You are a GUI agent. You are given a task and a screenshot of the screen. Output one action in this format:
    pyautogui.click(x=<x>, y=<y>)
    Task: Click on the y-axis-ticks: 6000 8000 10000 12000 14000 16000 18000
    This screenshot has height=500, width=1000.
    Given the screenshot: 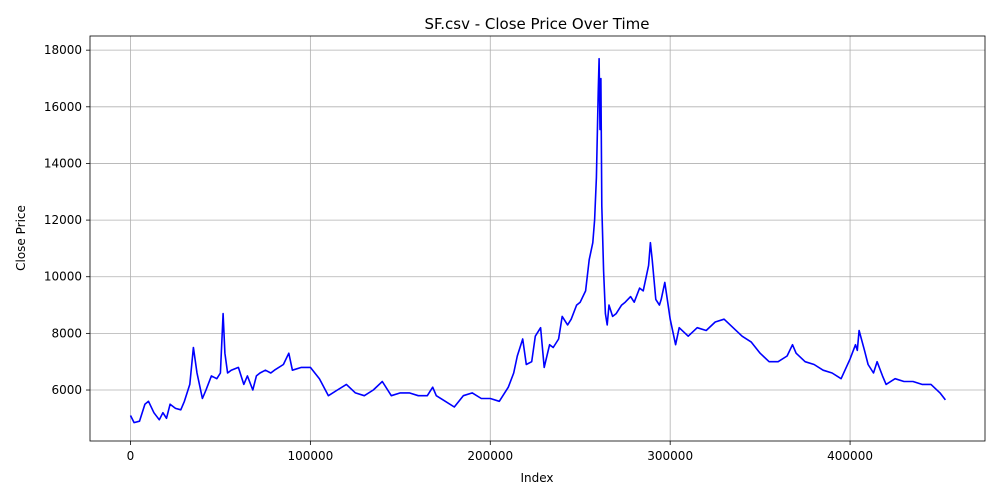 What is the action you would take?
    pyautogui.click(x=67, y=220)
    